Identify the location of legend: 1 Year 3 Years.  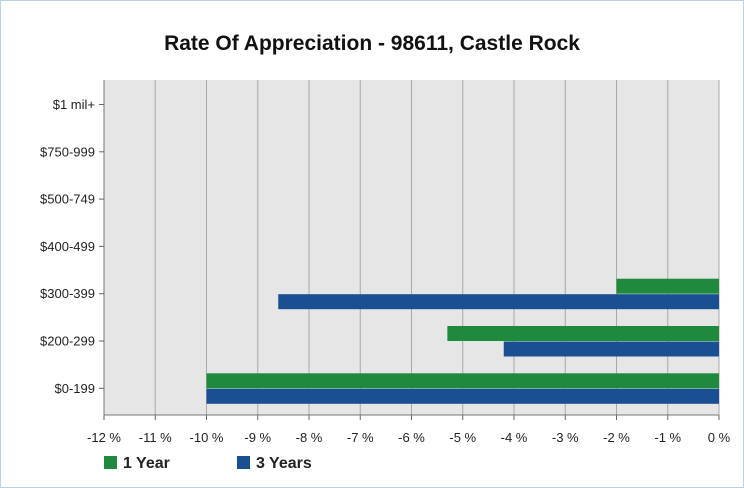
(208, 463).